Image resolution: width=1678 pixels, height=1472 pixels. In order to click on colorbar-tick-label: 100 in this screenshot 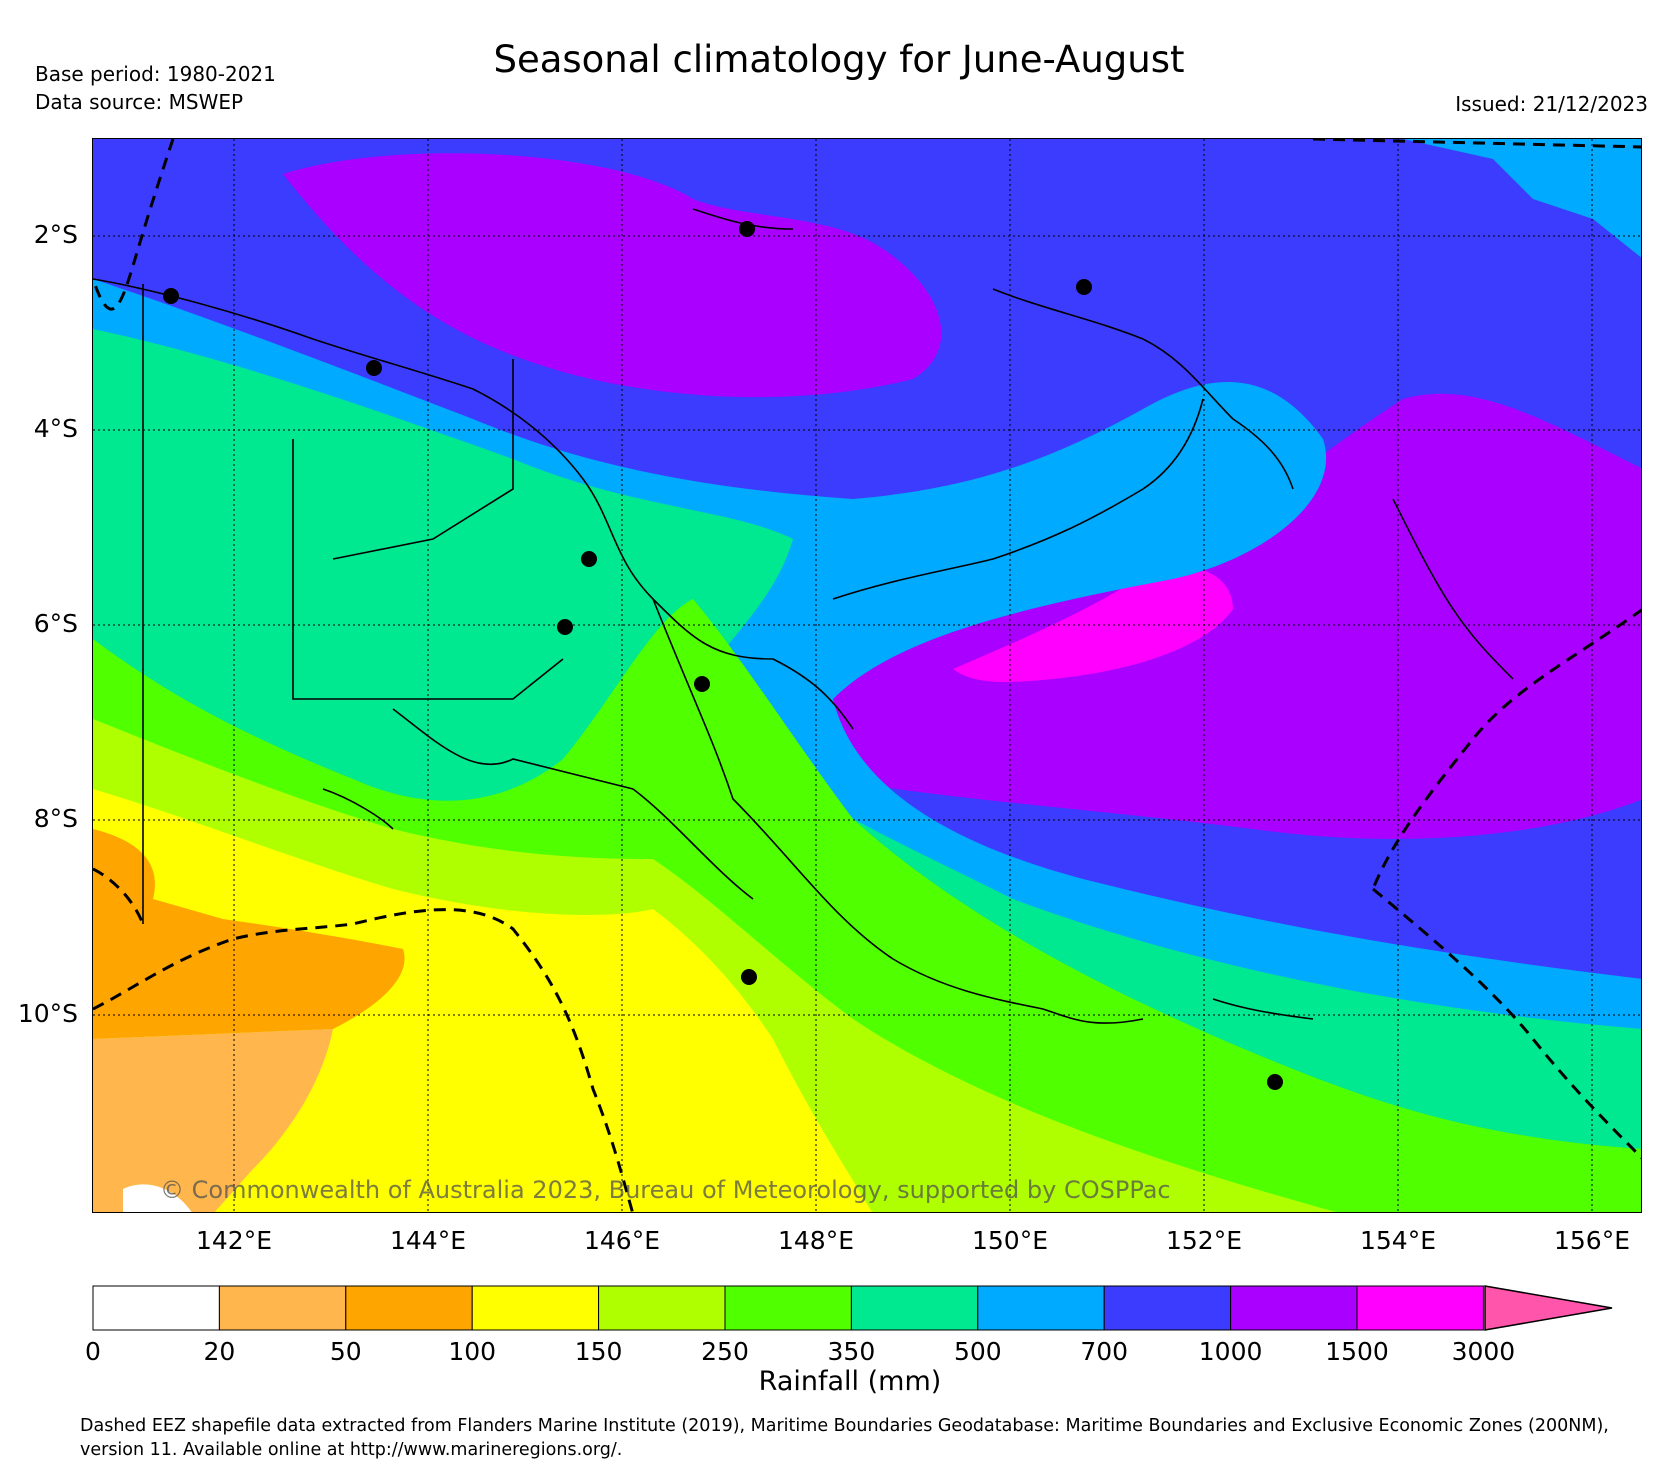, I will do `click(472, 1351)`.